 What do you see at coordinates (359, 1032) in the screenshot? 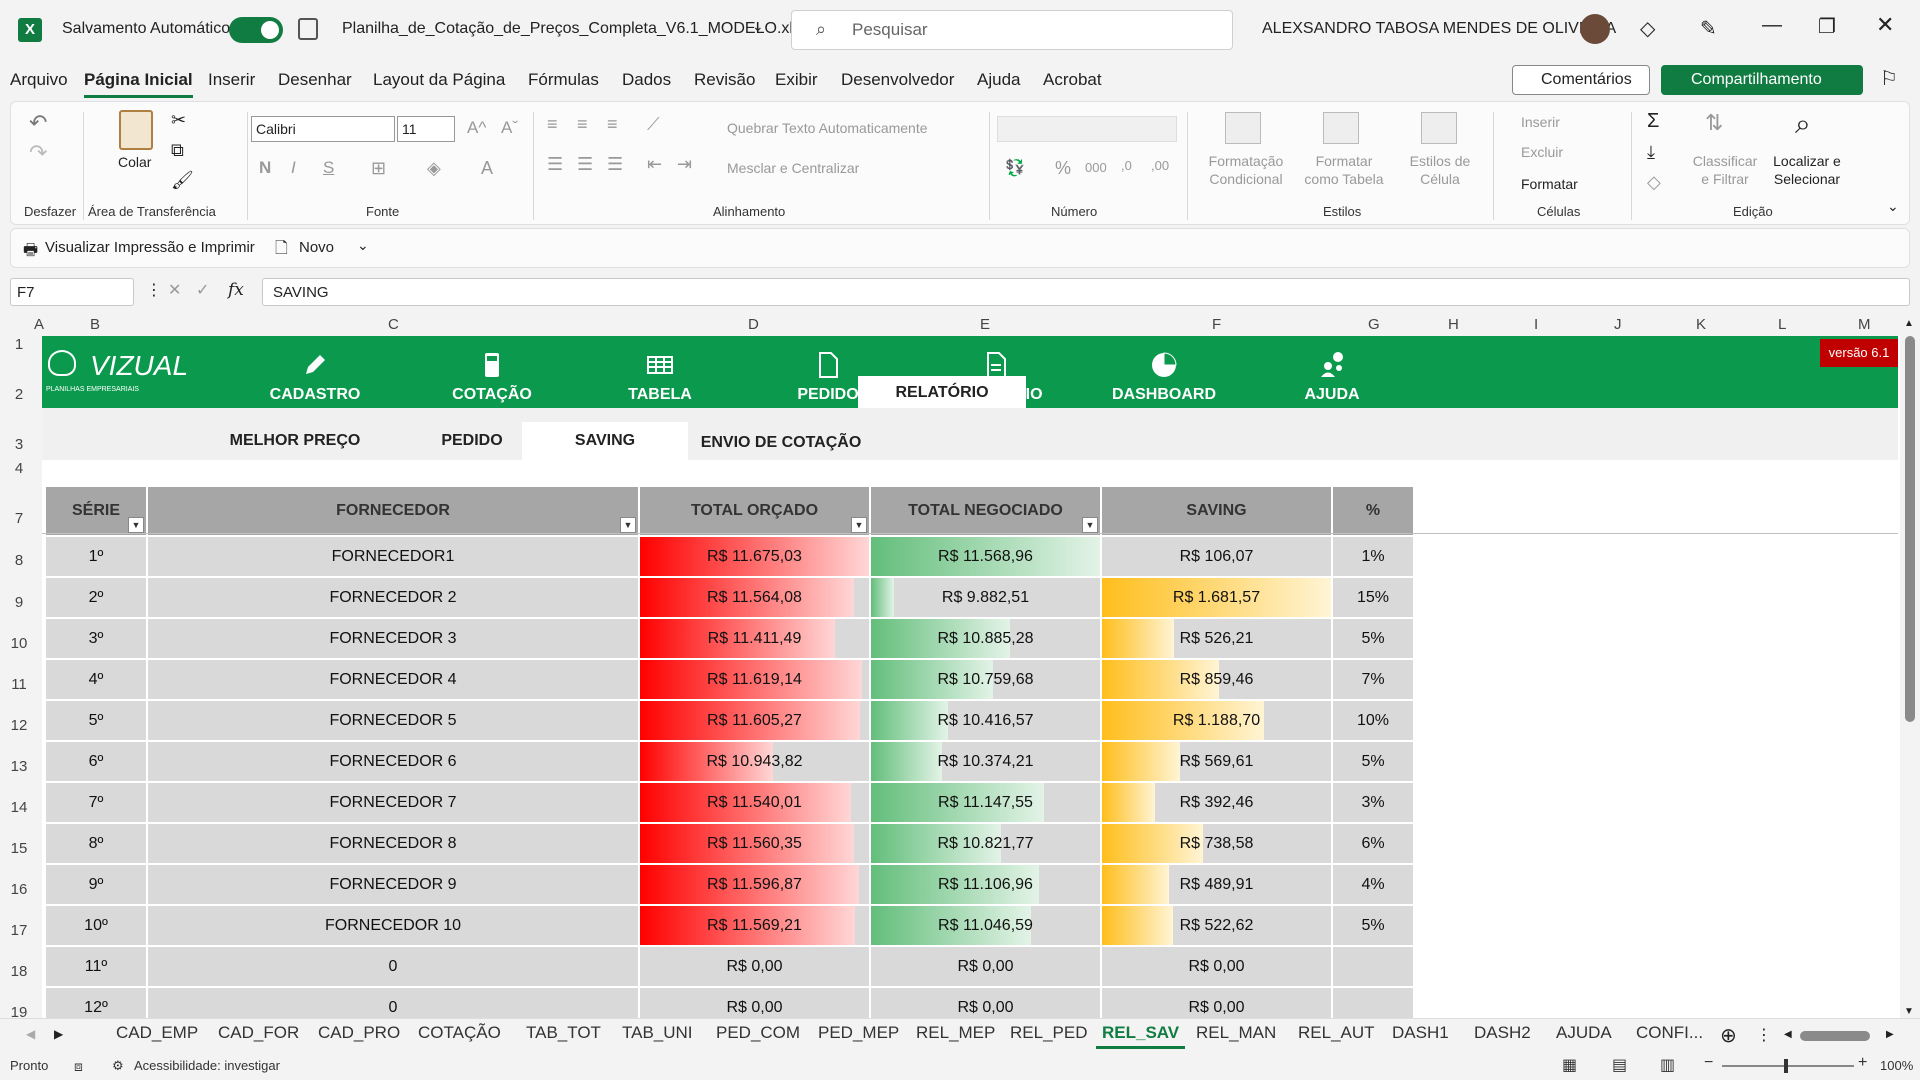
I see `sheet-tab: CAD_PRO` at bounding box center [359, 1032].